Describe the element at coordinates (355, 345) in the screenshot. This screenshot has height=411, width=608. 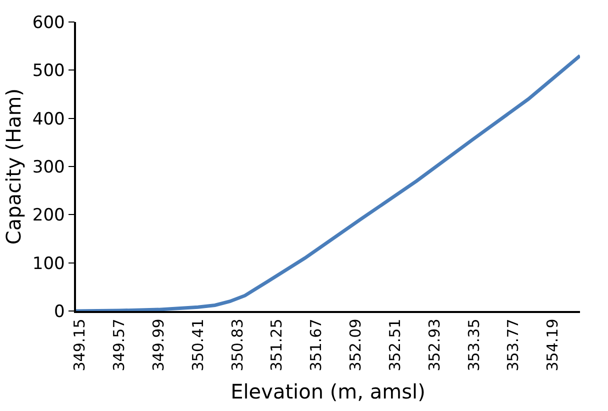
I see `x-tick-label: 352.09` at that location.